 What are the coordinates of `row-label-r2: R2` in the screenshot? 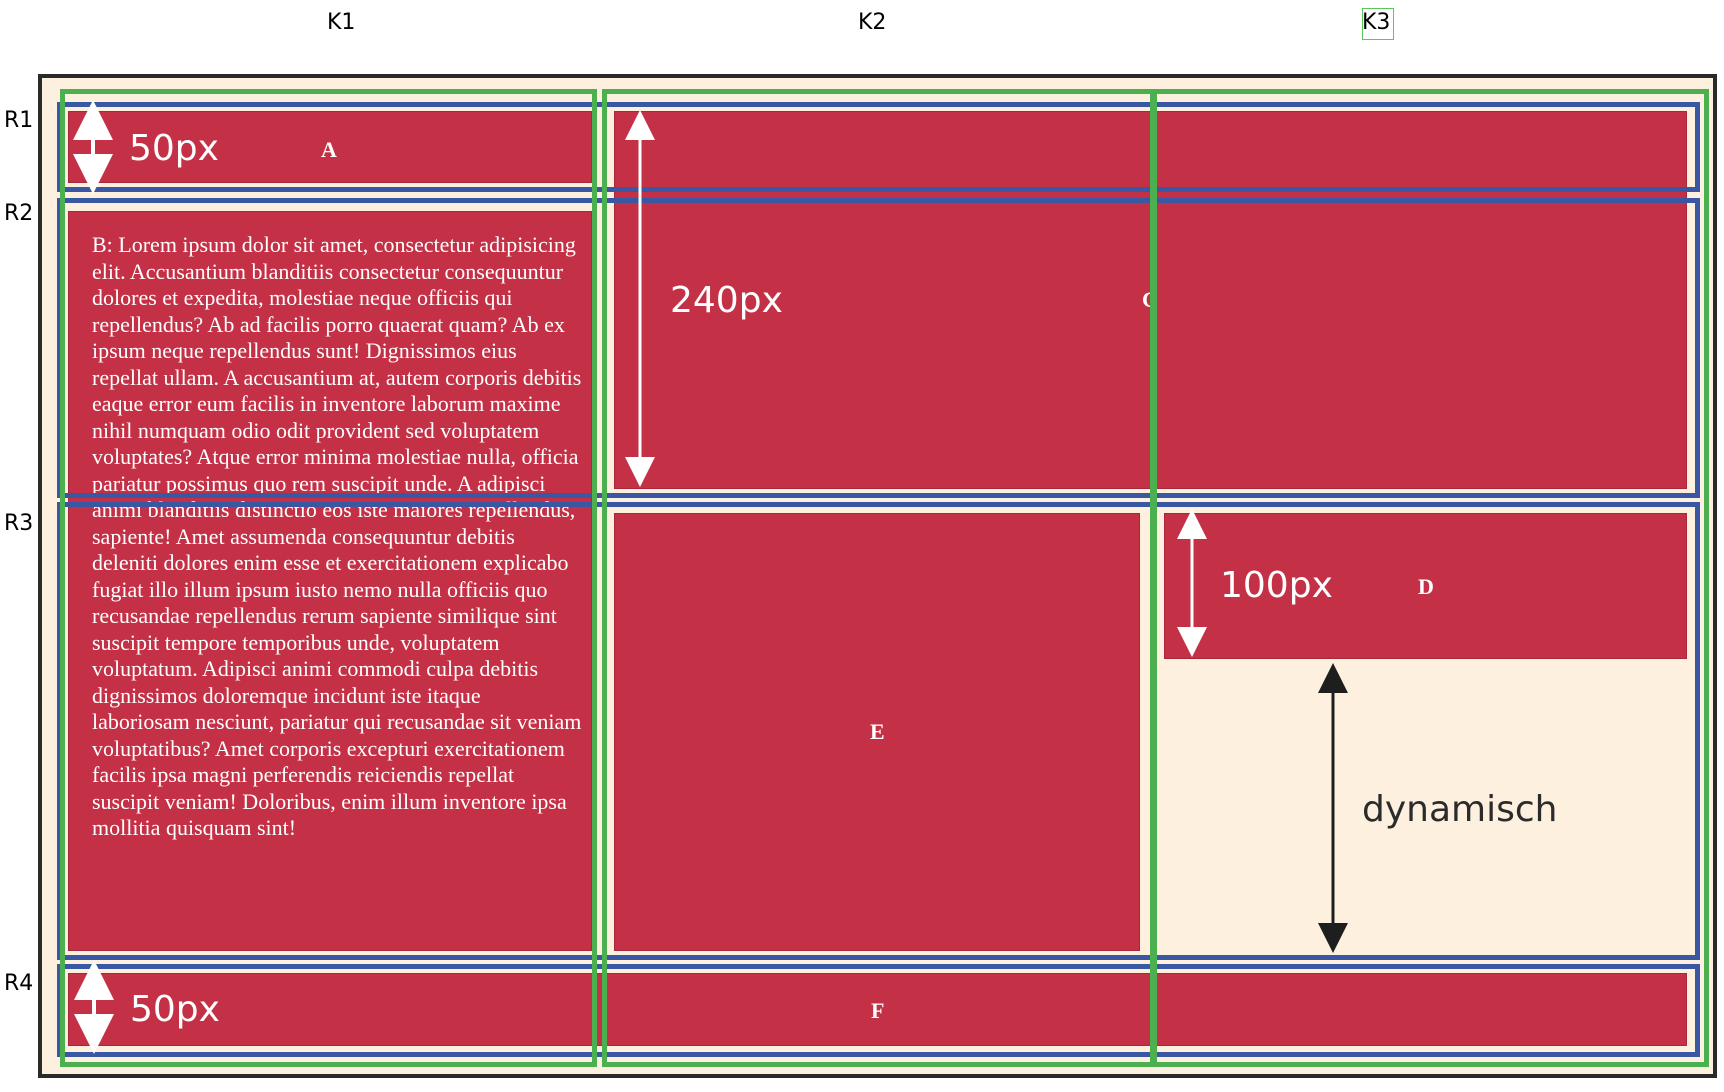 It's located at (19, 213).